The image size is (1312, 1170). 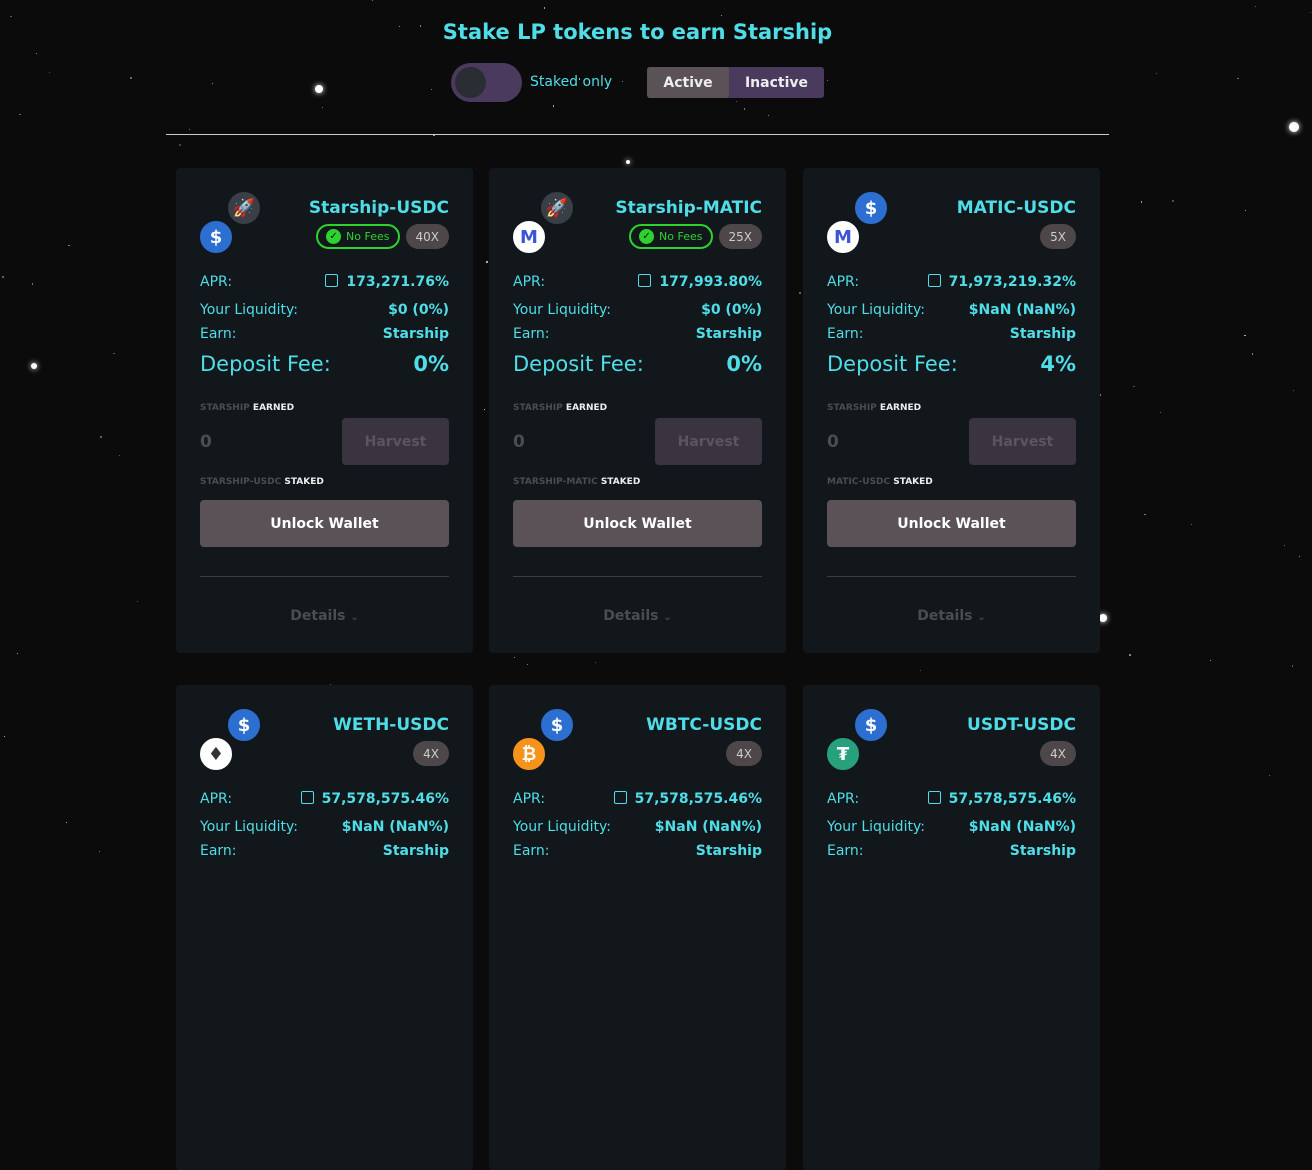 What do you see at coordinates (892, 364) in the screenshot?
I see `deposit-fee-label: Deposit Fee:` at bounding box center [892, 364].